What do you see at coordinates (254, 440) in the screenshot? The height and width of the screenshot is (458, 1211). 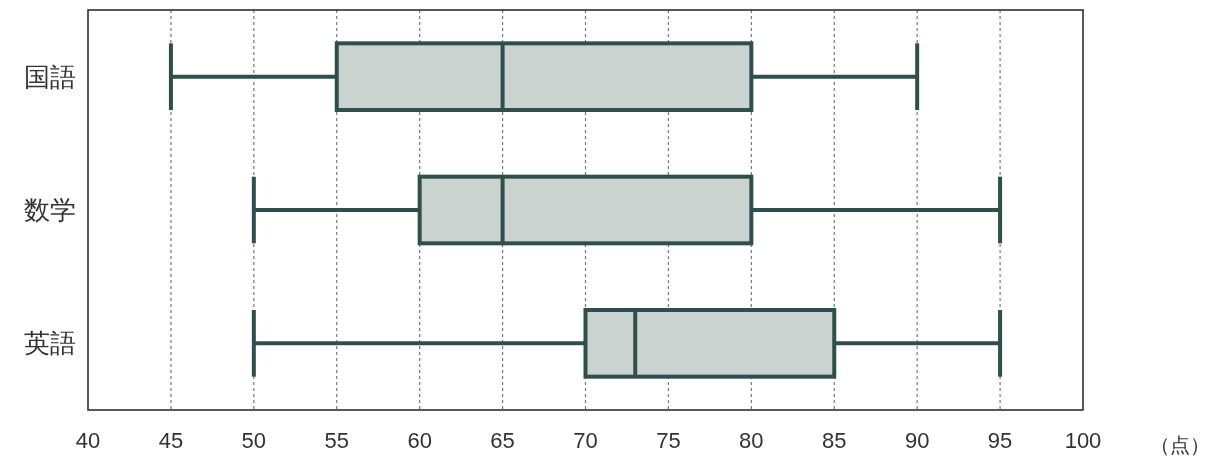 I see `x-tick-label: 50` at bounding box center [254, 440].